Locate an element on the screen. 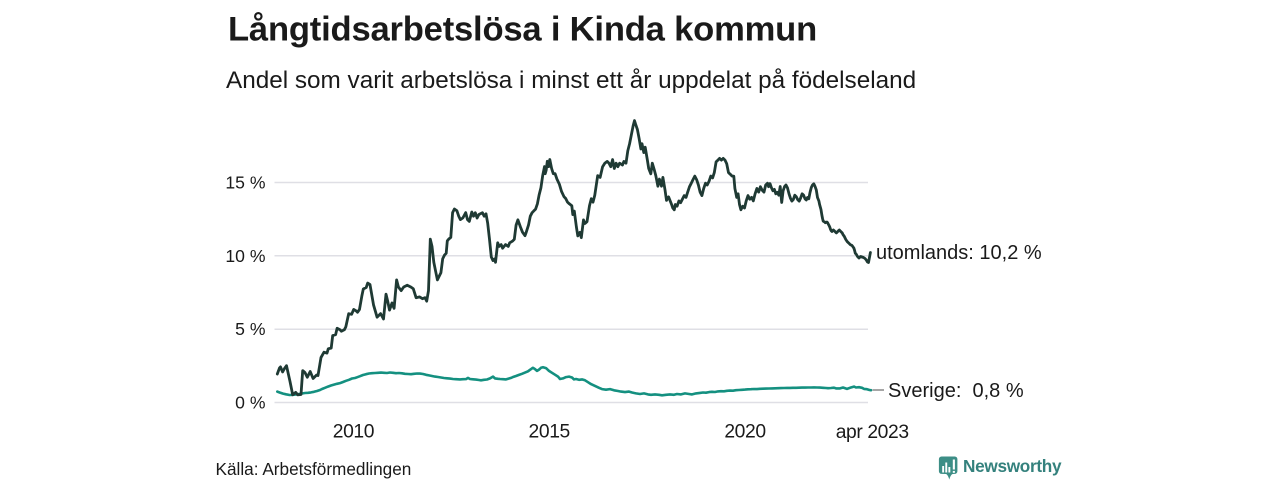 This screenshot has height=480, width=1280. svg-text: 2010 is located at coordinates (353, 432).